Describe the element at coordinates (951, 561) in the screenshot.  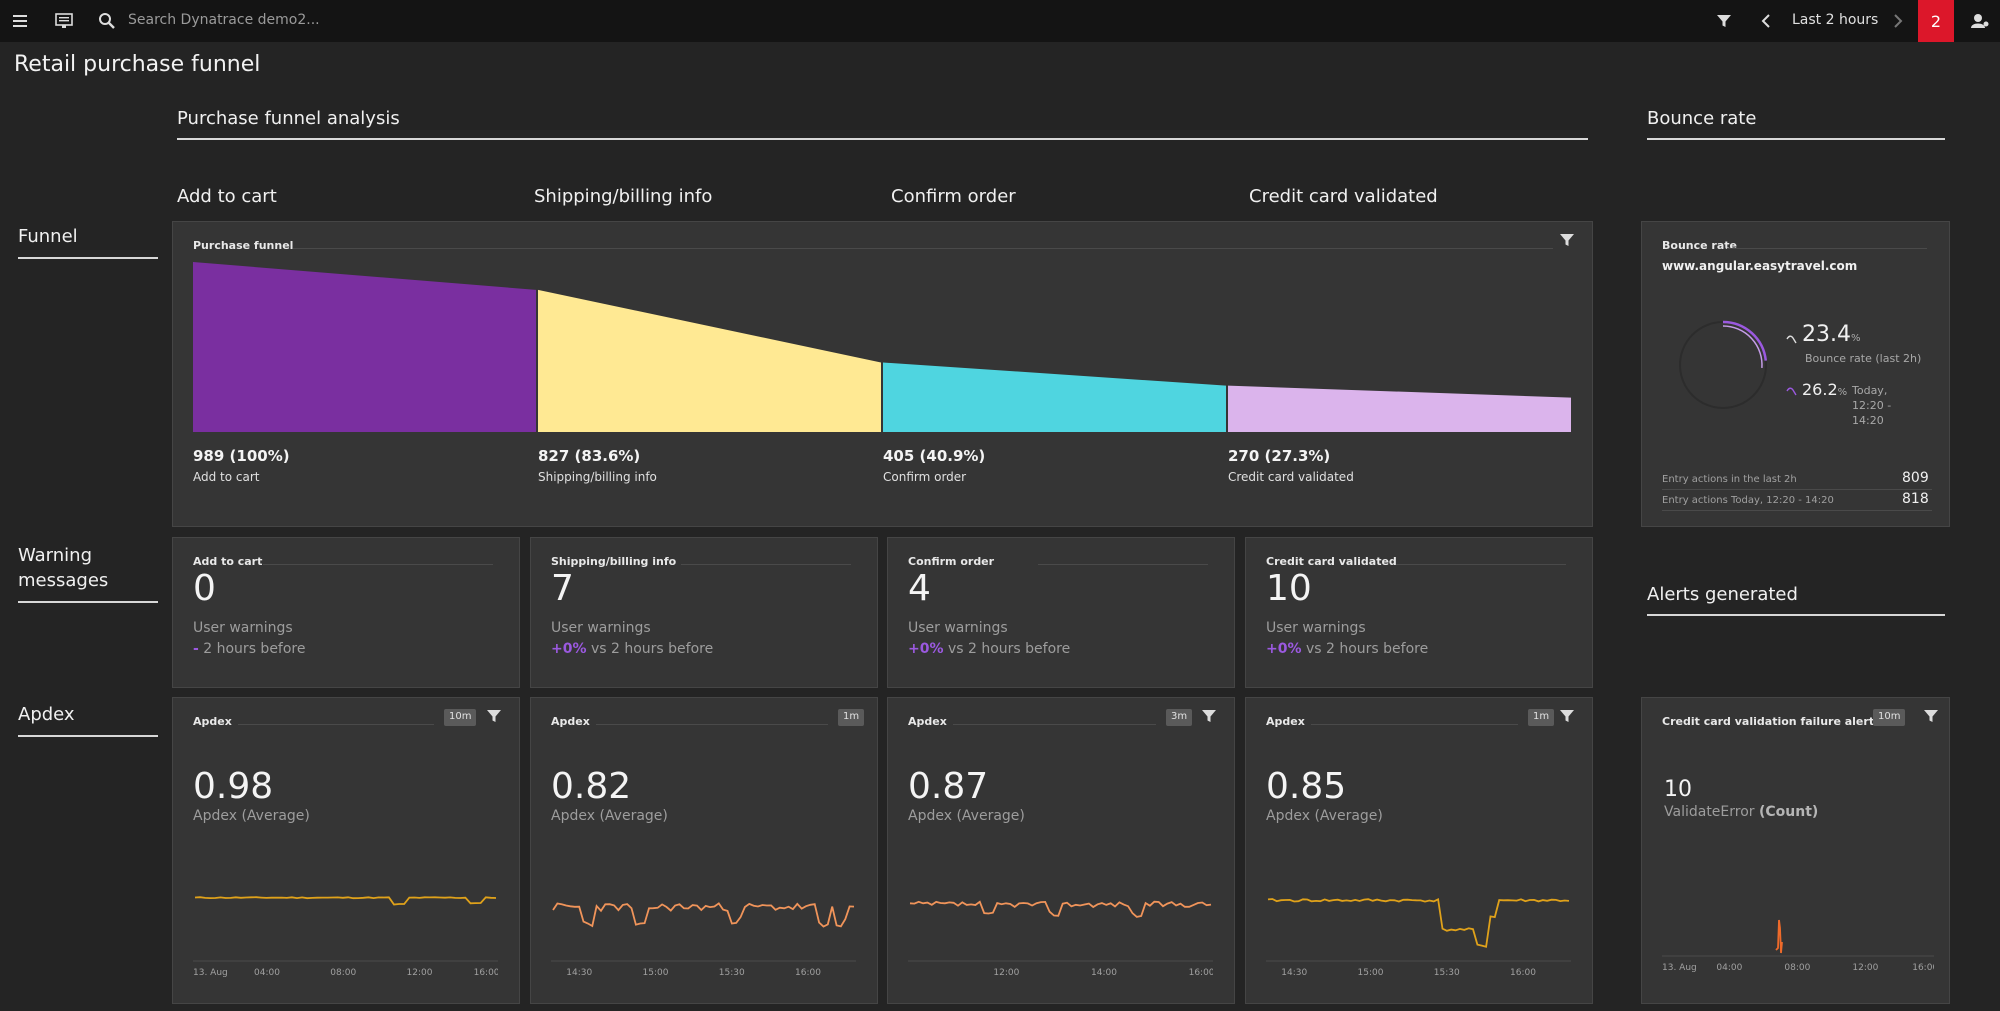
I see `tile-title: Confirm order` at that location.